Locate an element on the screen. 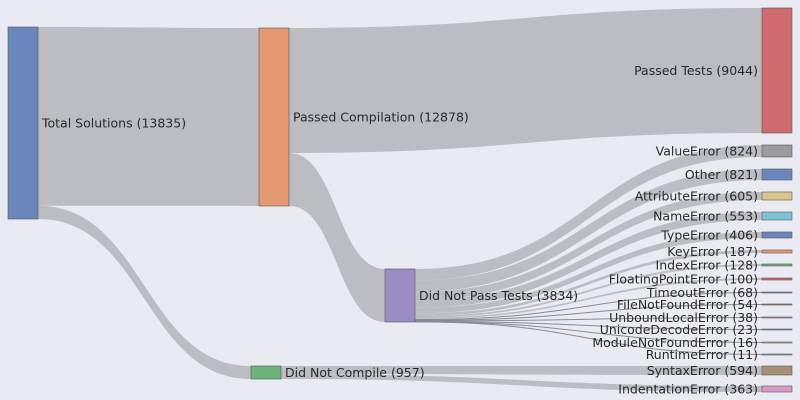 This screenshot has height=400, width=800. node-total is located at coordinates (23, 123).